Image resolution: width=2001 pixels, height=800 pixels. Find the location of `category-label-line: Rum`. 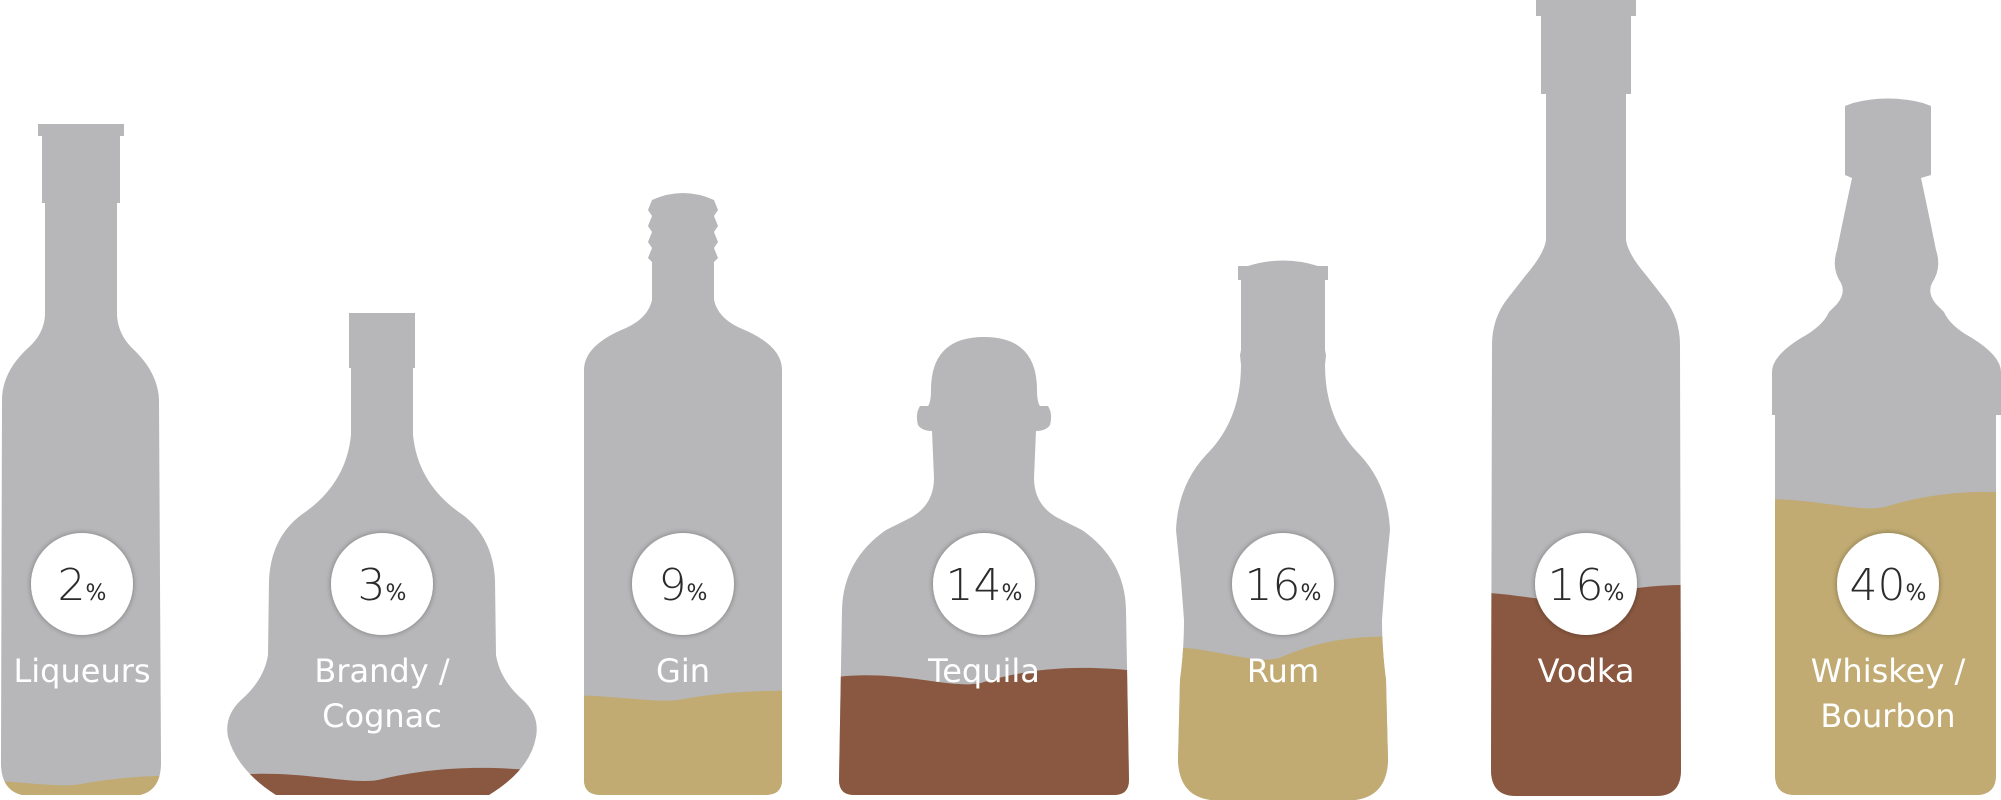

category-label-line: Rum is located at coordinates (1283, 671).